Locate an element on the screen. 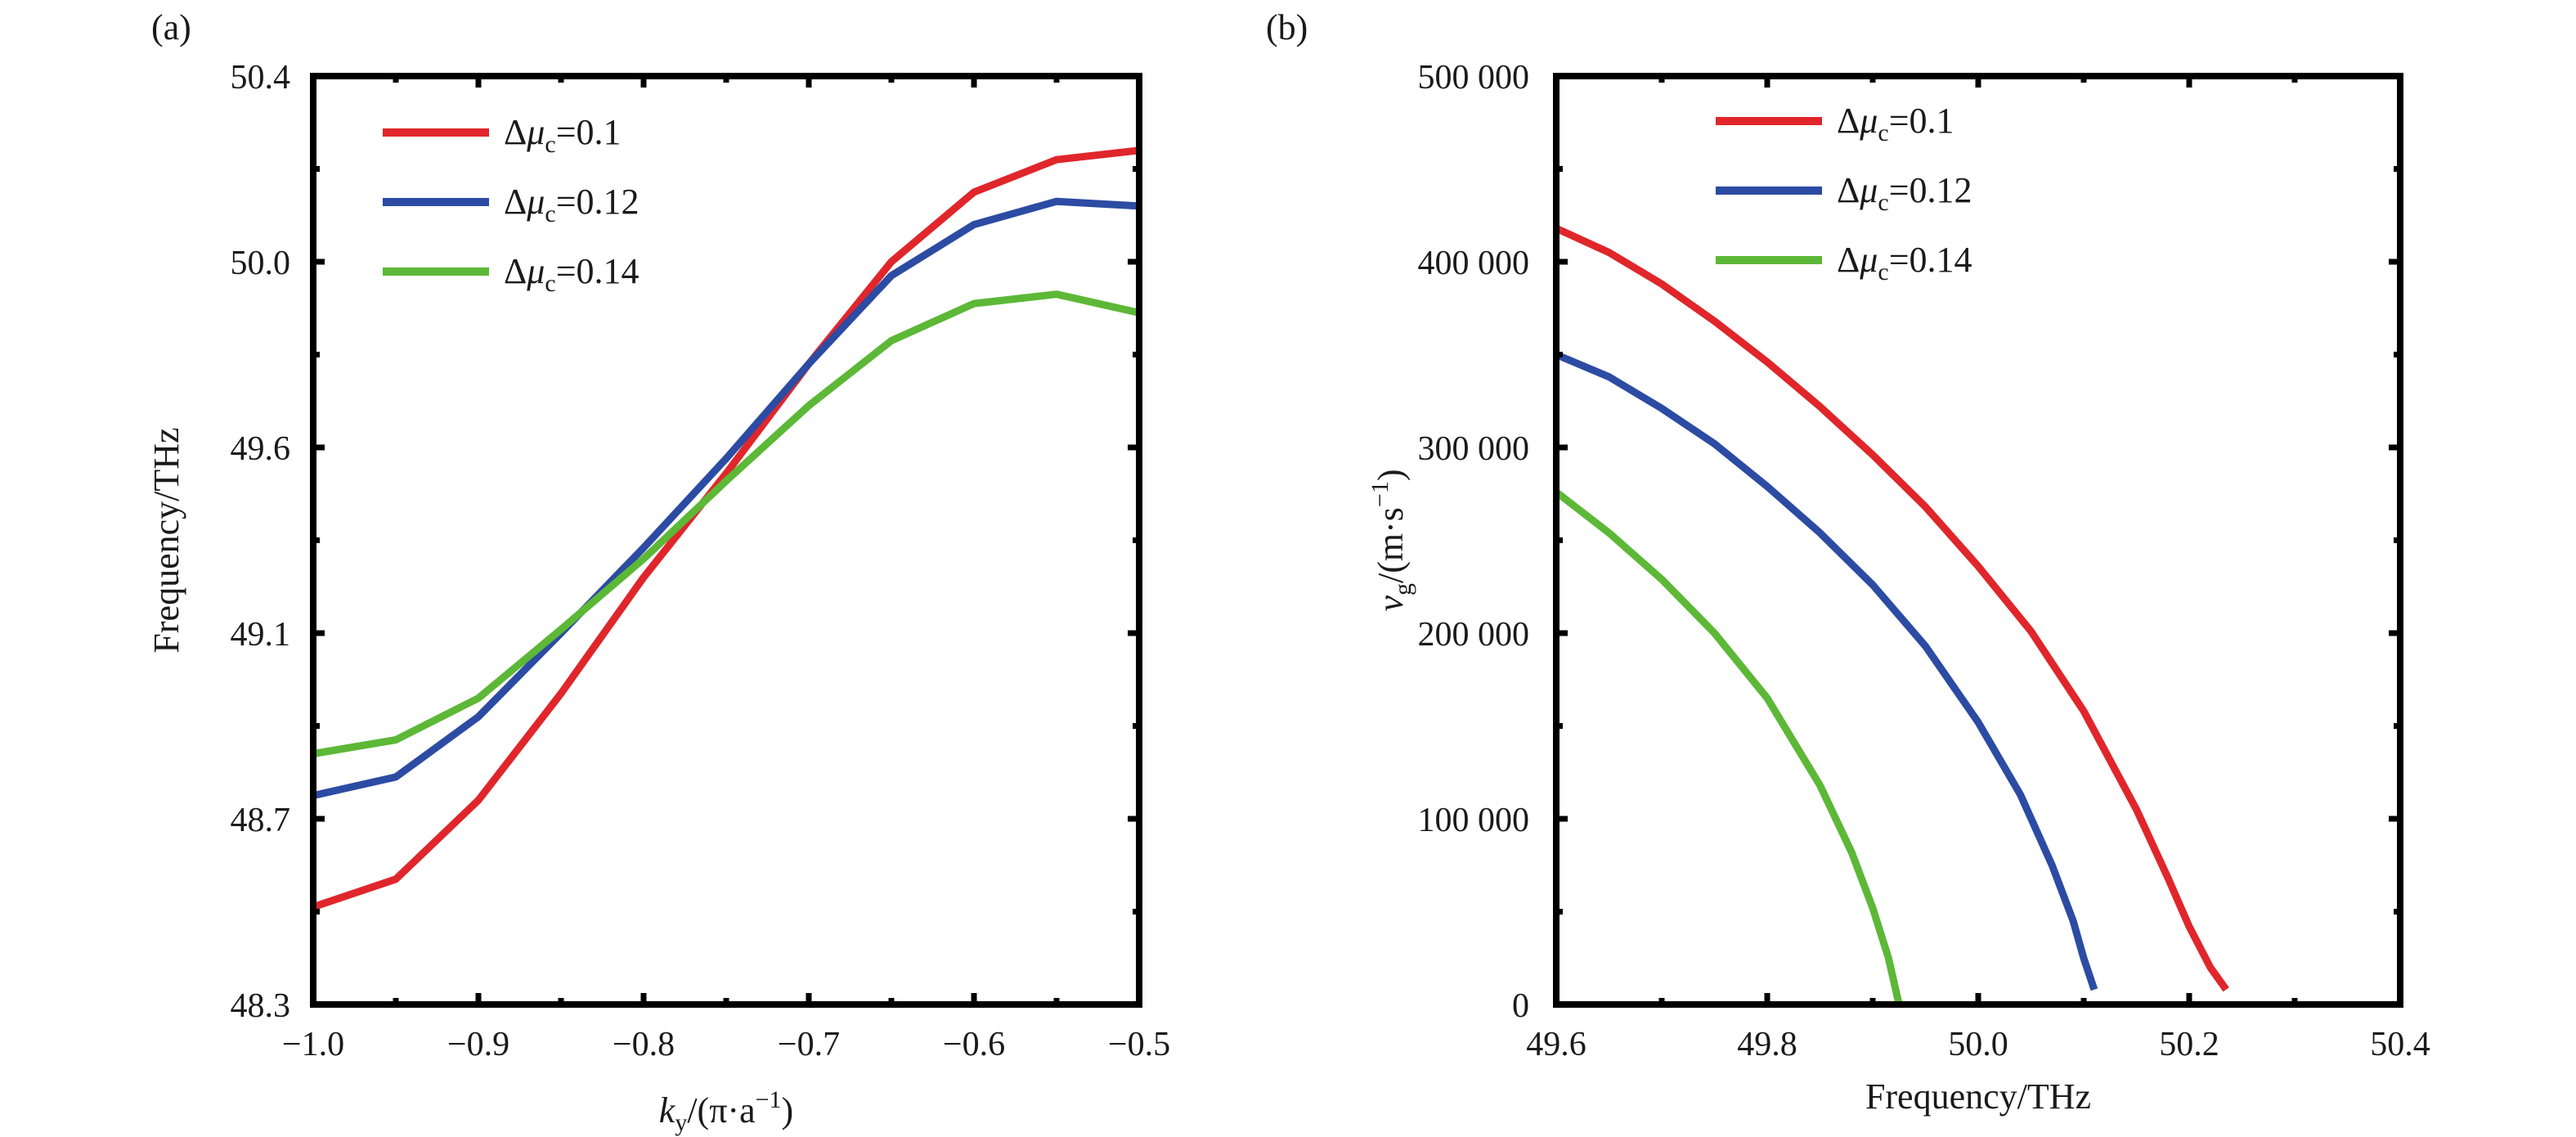  x-tick-label: −0.8 is located at coordinates (644, 1044).